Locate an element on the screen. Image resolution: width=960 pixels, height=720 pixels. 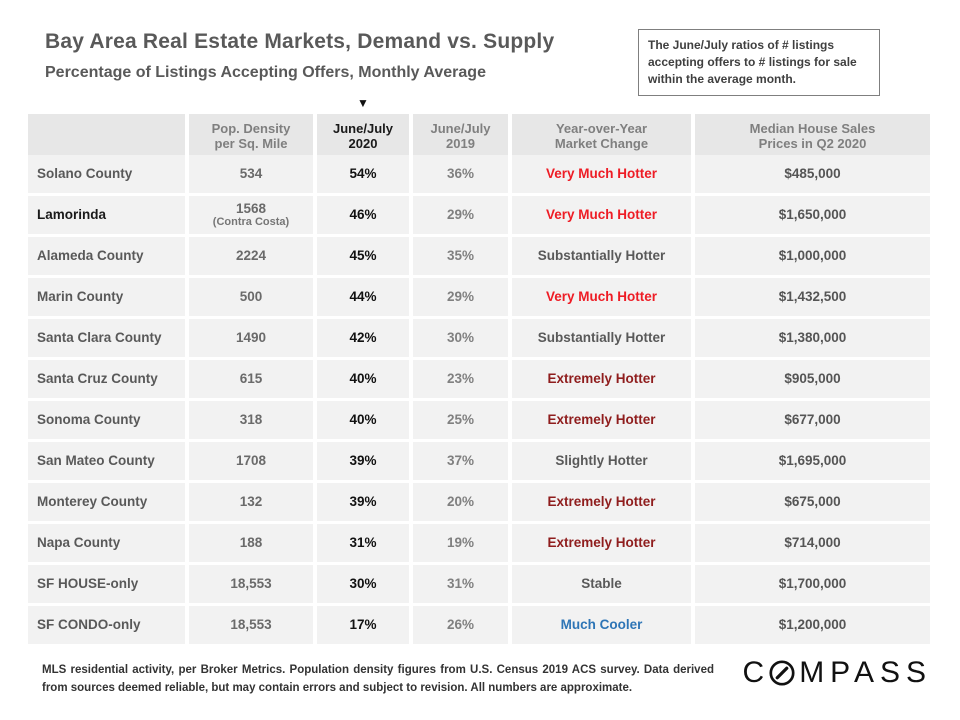
row-label: Solano County is located at coordinates (106, 174).